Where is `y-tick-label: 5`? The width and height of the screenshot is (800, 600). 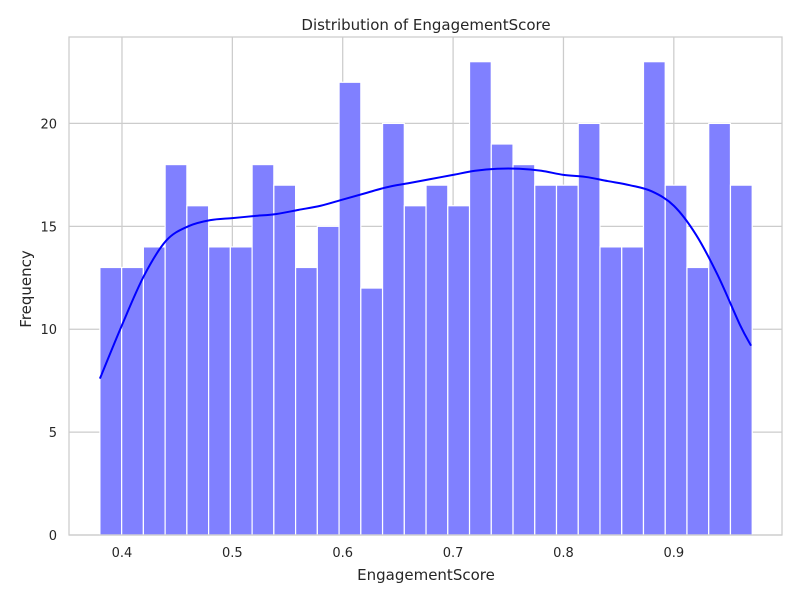
y-tick-label: 5 is located at coordinates (53, 433).